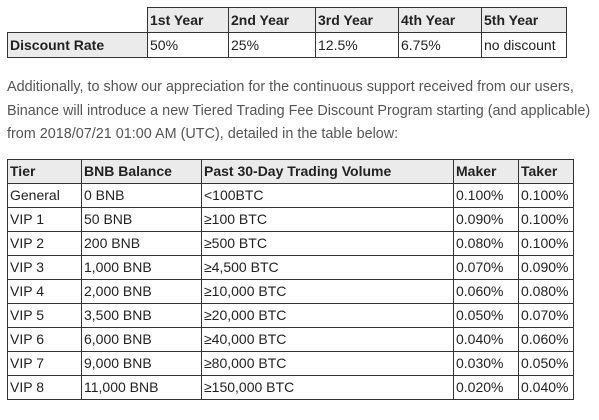 This screenshot has width=599, height=420. I want to click on tier-cell-tier: General, so click(44, 195).